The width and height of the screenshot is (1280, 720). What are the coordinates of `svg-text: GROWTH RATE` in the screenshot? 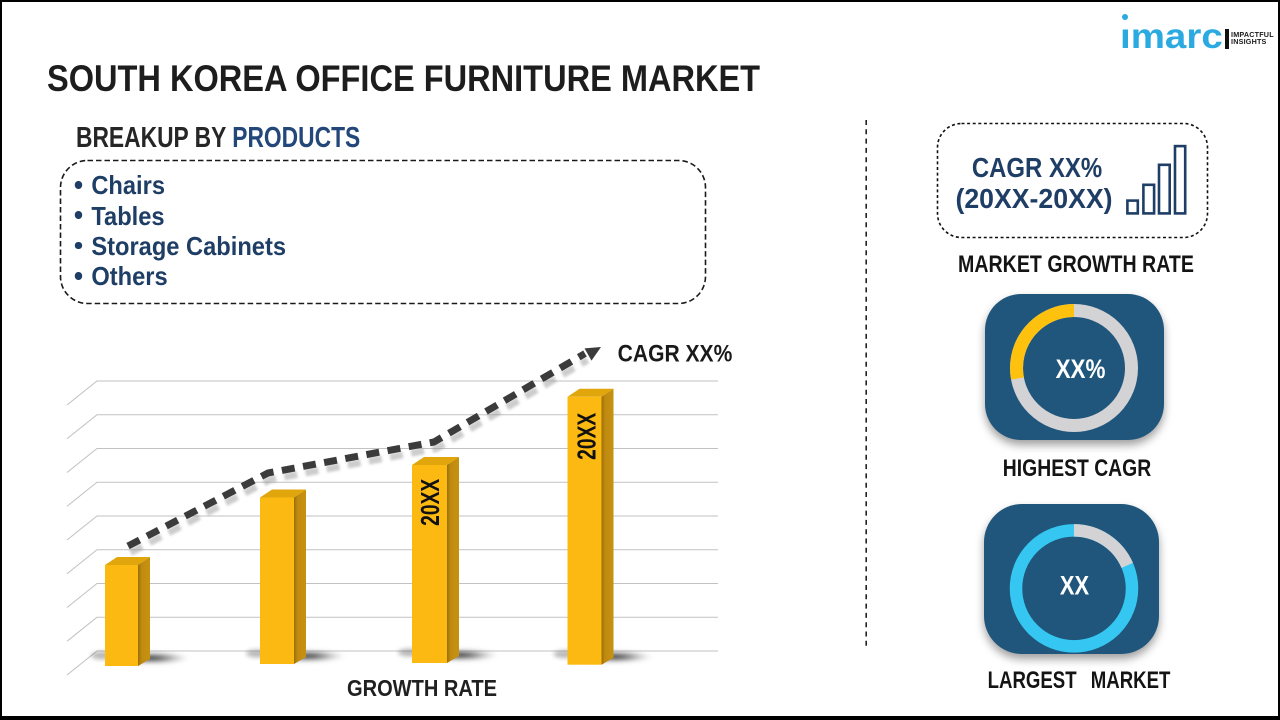 It's located at (422, 688).